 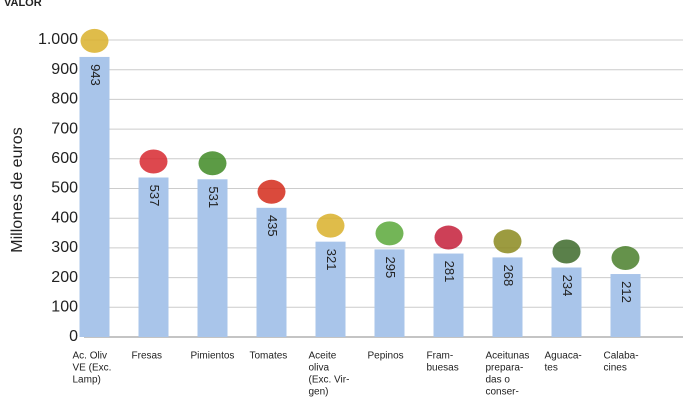 I want to click on x-tick-label: Calaba-, so click(x=621, y=356).